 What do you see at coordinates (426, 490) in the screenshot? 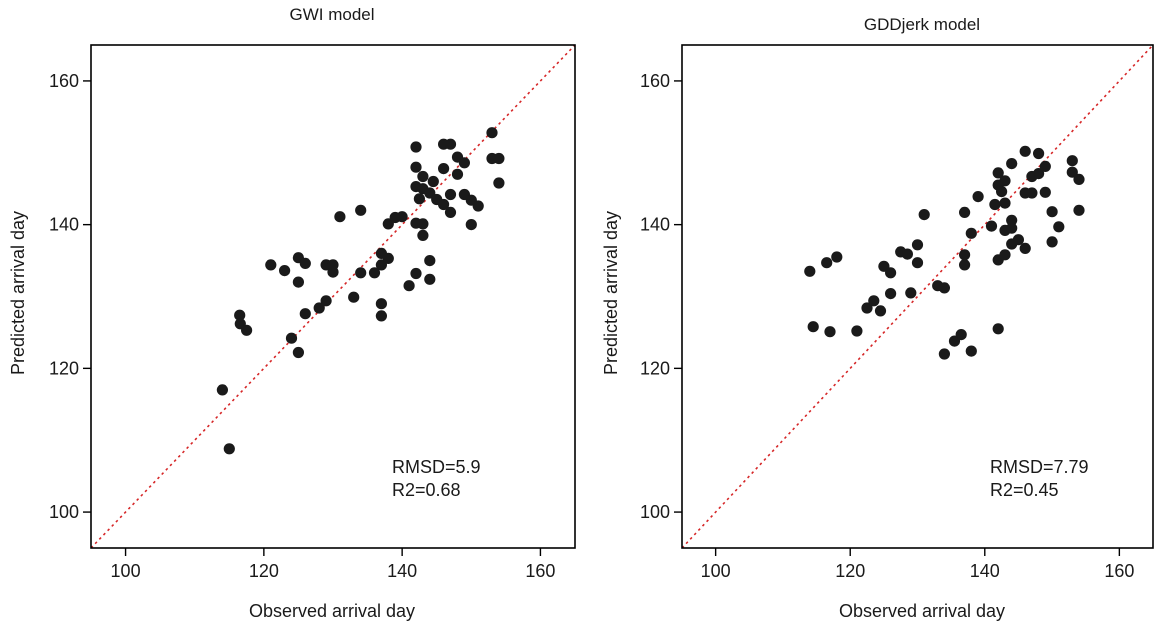
I see `r2-annotation: R2=0.68` at bounding box center [426, 490].